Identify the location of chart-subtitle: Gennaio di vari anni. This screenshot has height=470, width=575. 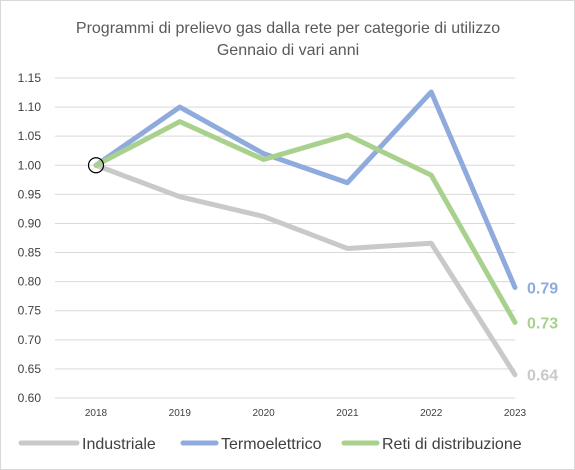
(288, 50).